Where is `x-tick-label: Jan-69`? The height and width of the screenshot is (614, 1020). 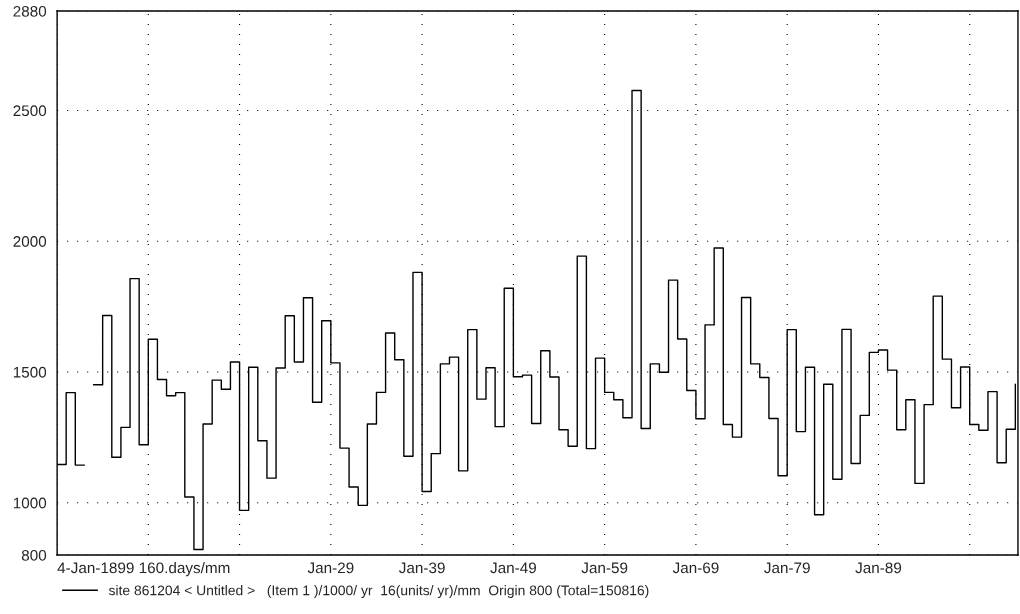 x-tick-label: Jan-69 is located at coordinates (695, 568).